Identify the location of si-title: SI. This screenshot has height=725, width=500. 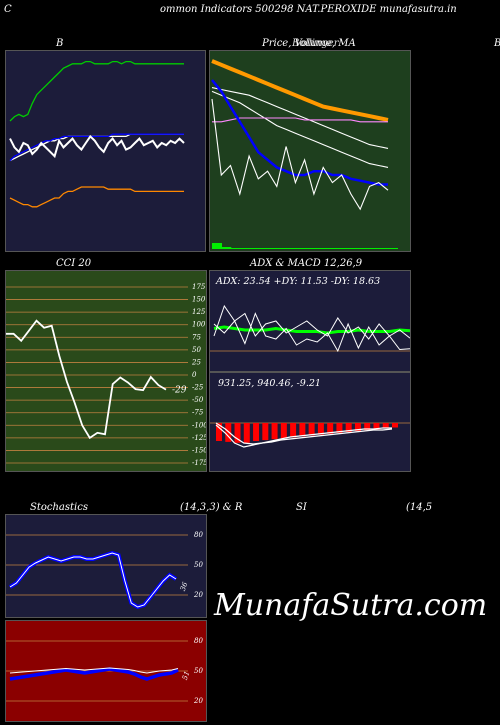
(301, 507).